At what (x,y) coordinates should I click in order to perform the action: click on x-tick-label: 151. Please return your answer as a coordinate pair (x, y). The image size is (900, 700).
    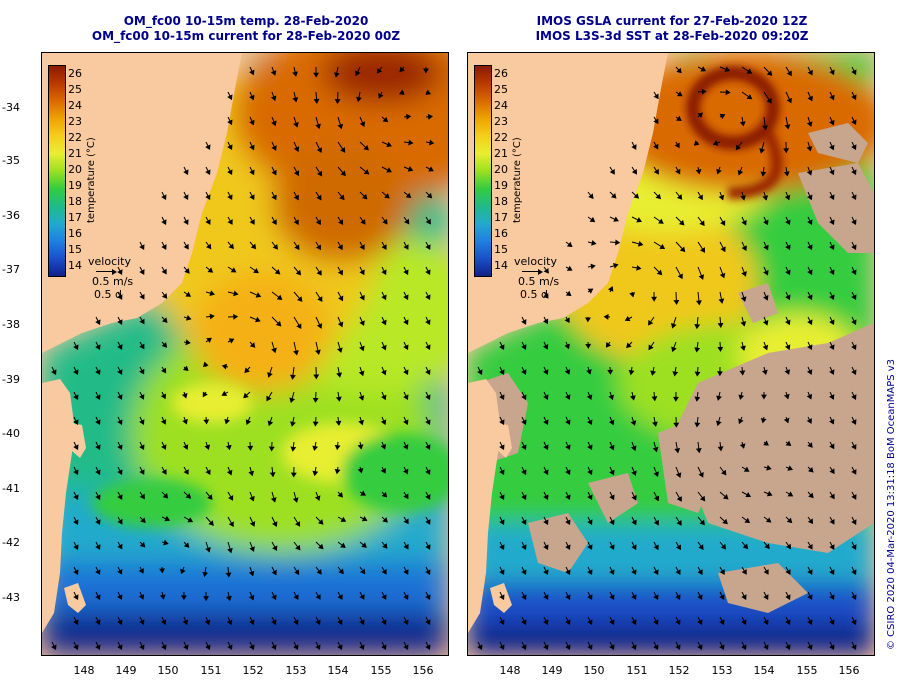
    Looking at the image, I should click on (211, 670).